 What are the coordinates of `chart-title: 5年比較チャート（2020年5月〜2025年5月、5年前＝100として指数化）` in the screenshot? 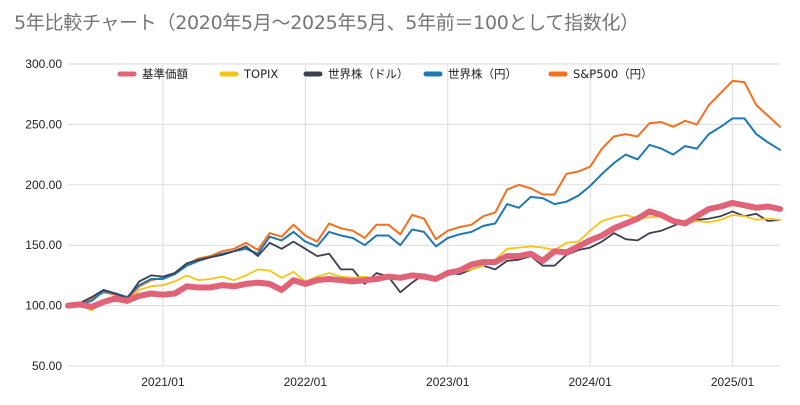 It's located at (326, 23).